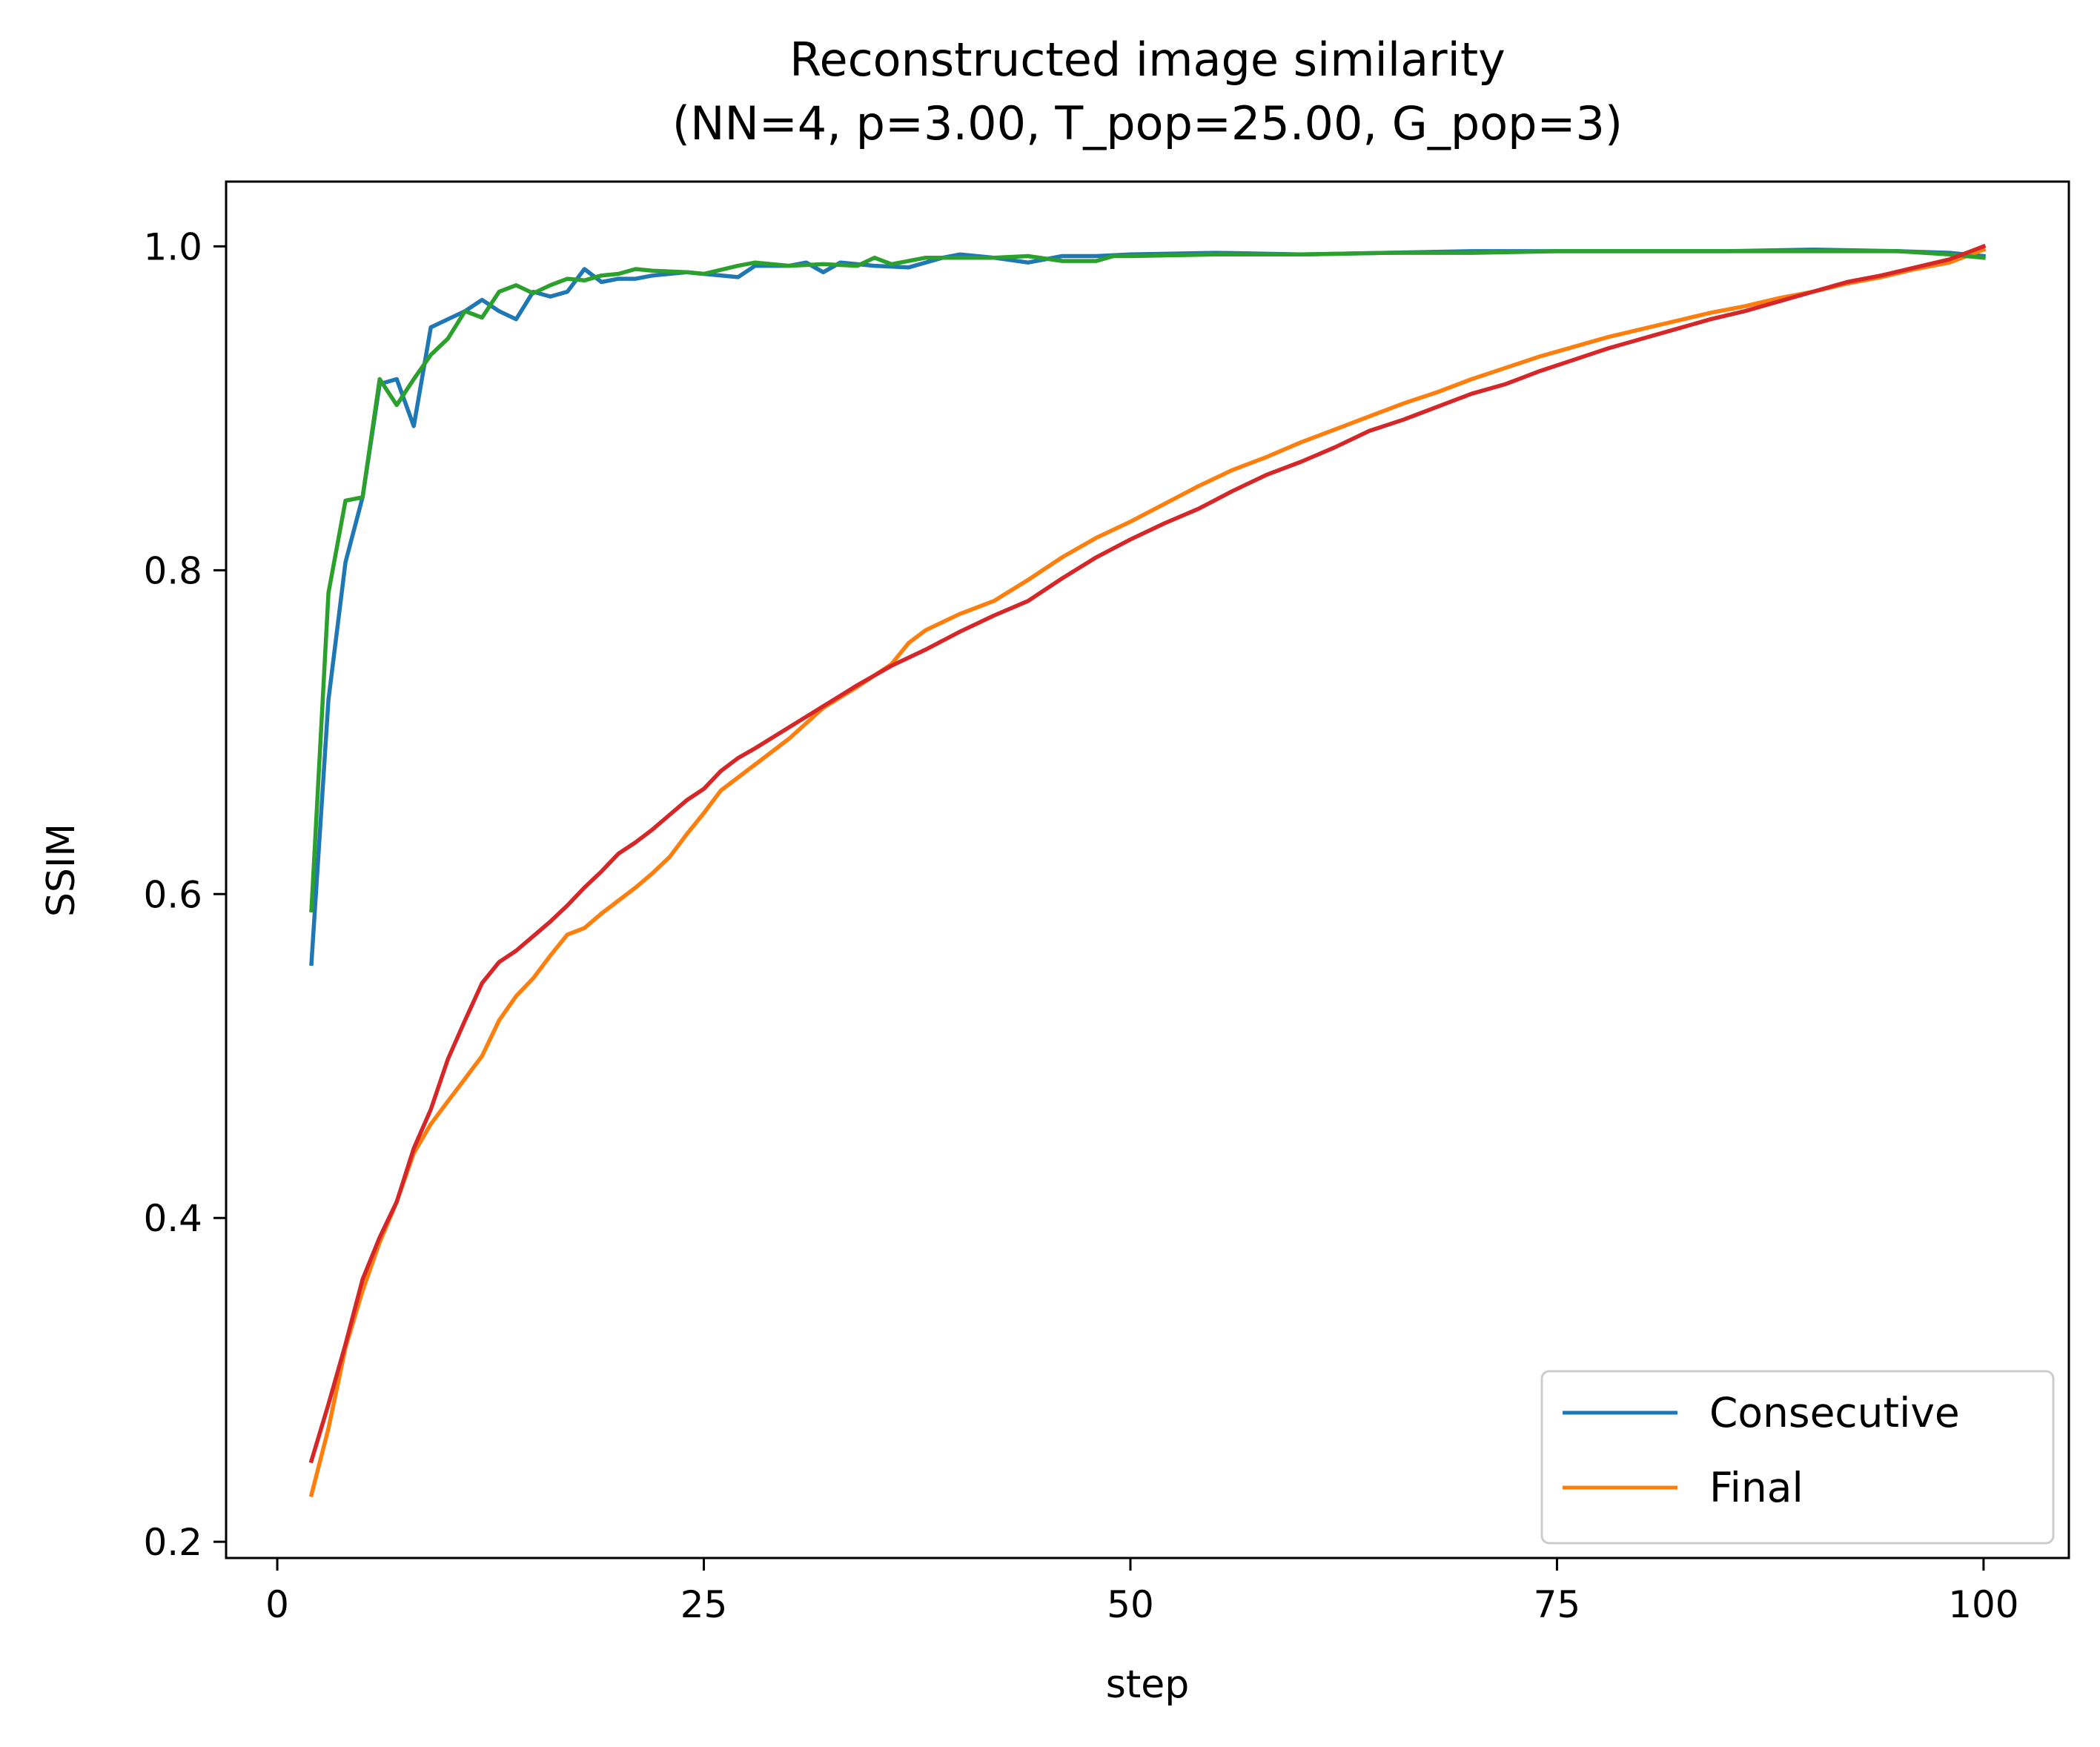 The image size is (2100, 1747). What do you see at coordinates (1797, 1457) in the screenshot?
I see `legend: Consecutive Final` at bounding box center [1797, 1457].